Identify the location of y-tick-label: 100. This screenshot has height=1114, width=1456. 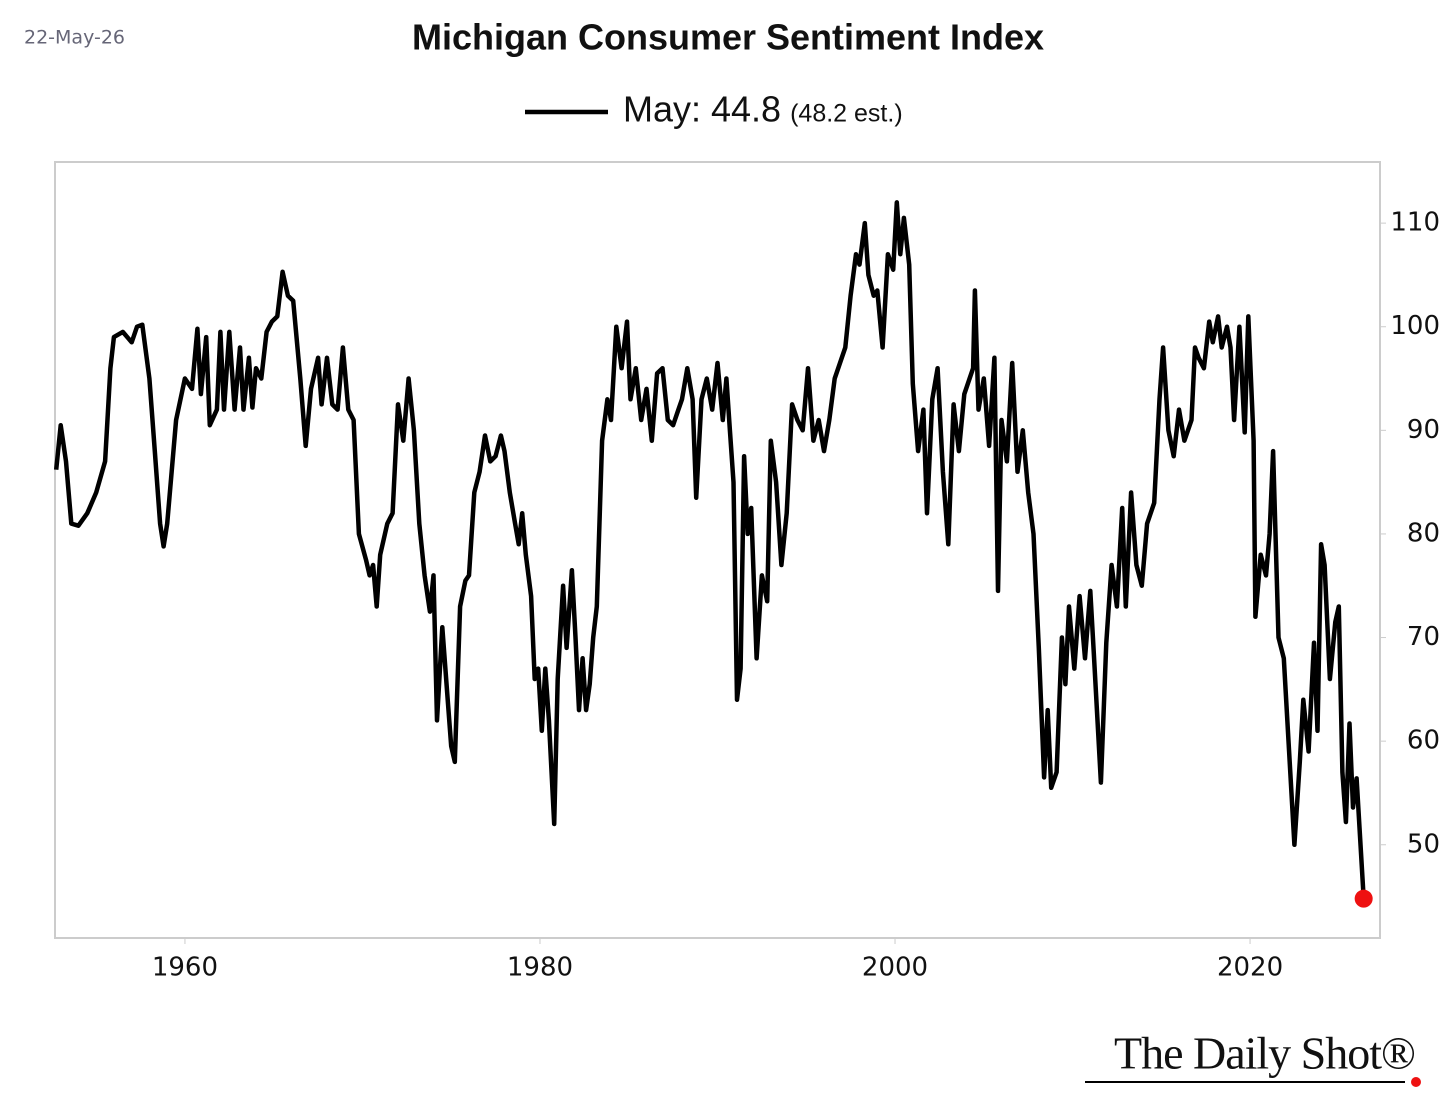
(1415, 326).